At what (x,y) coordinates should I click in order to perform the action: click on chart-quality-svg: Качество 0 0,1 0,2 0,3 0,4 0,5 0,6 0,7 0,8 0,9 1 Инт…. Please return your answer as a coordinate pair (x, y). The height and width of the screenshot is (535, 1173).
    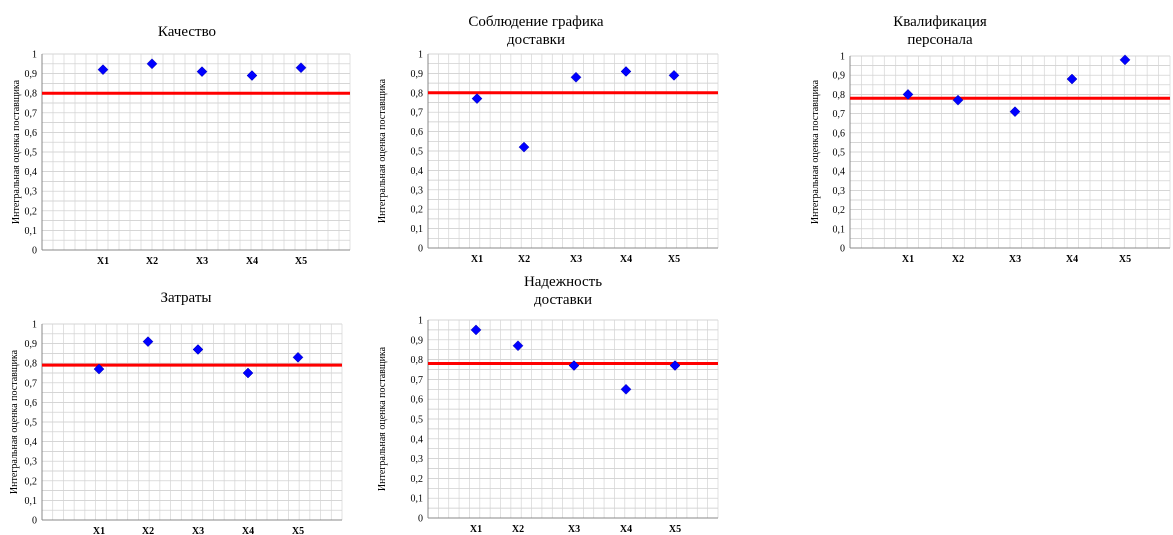
    Looking at the image, I should click on (181, 145).